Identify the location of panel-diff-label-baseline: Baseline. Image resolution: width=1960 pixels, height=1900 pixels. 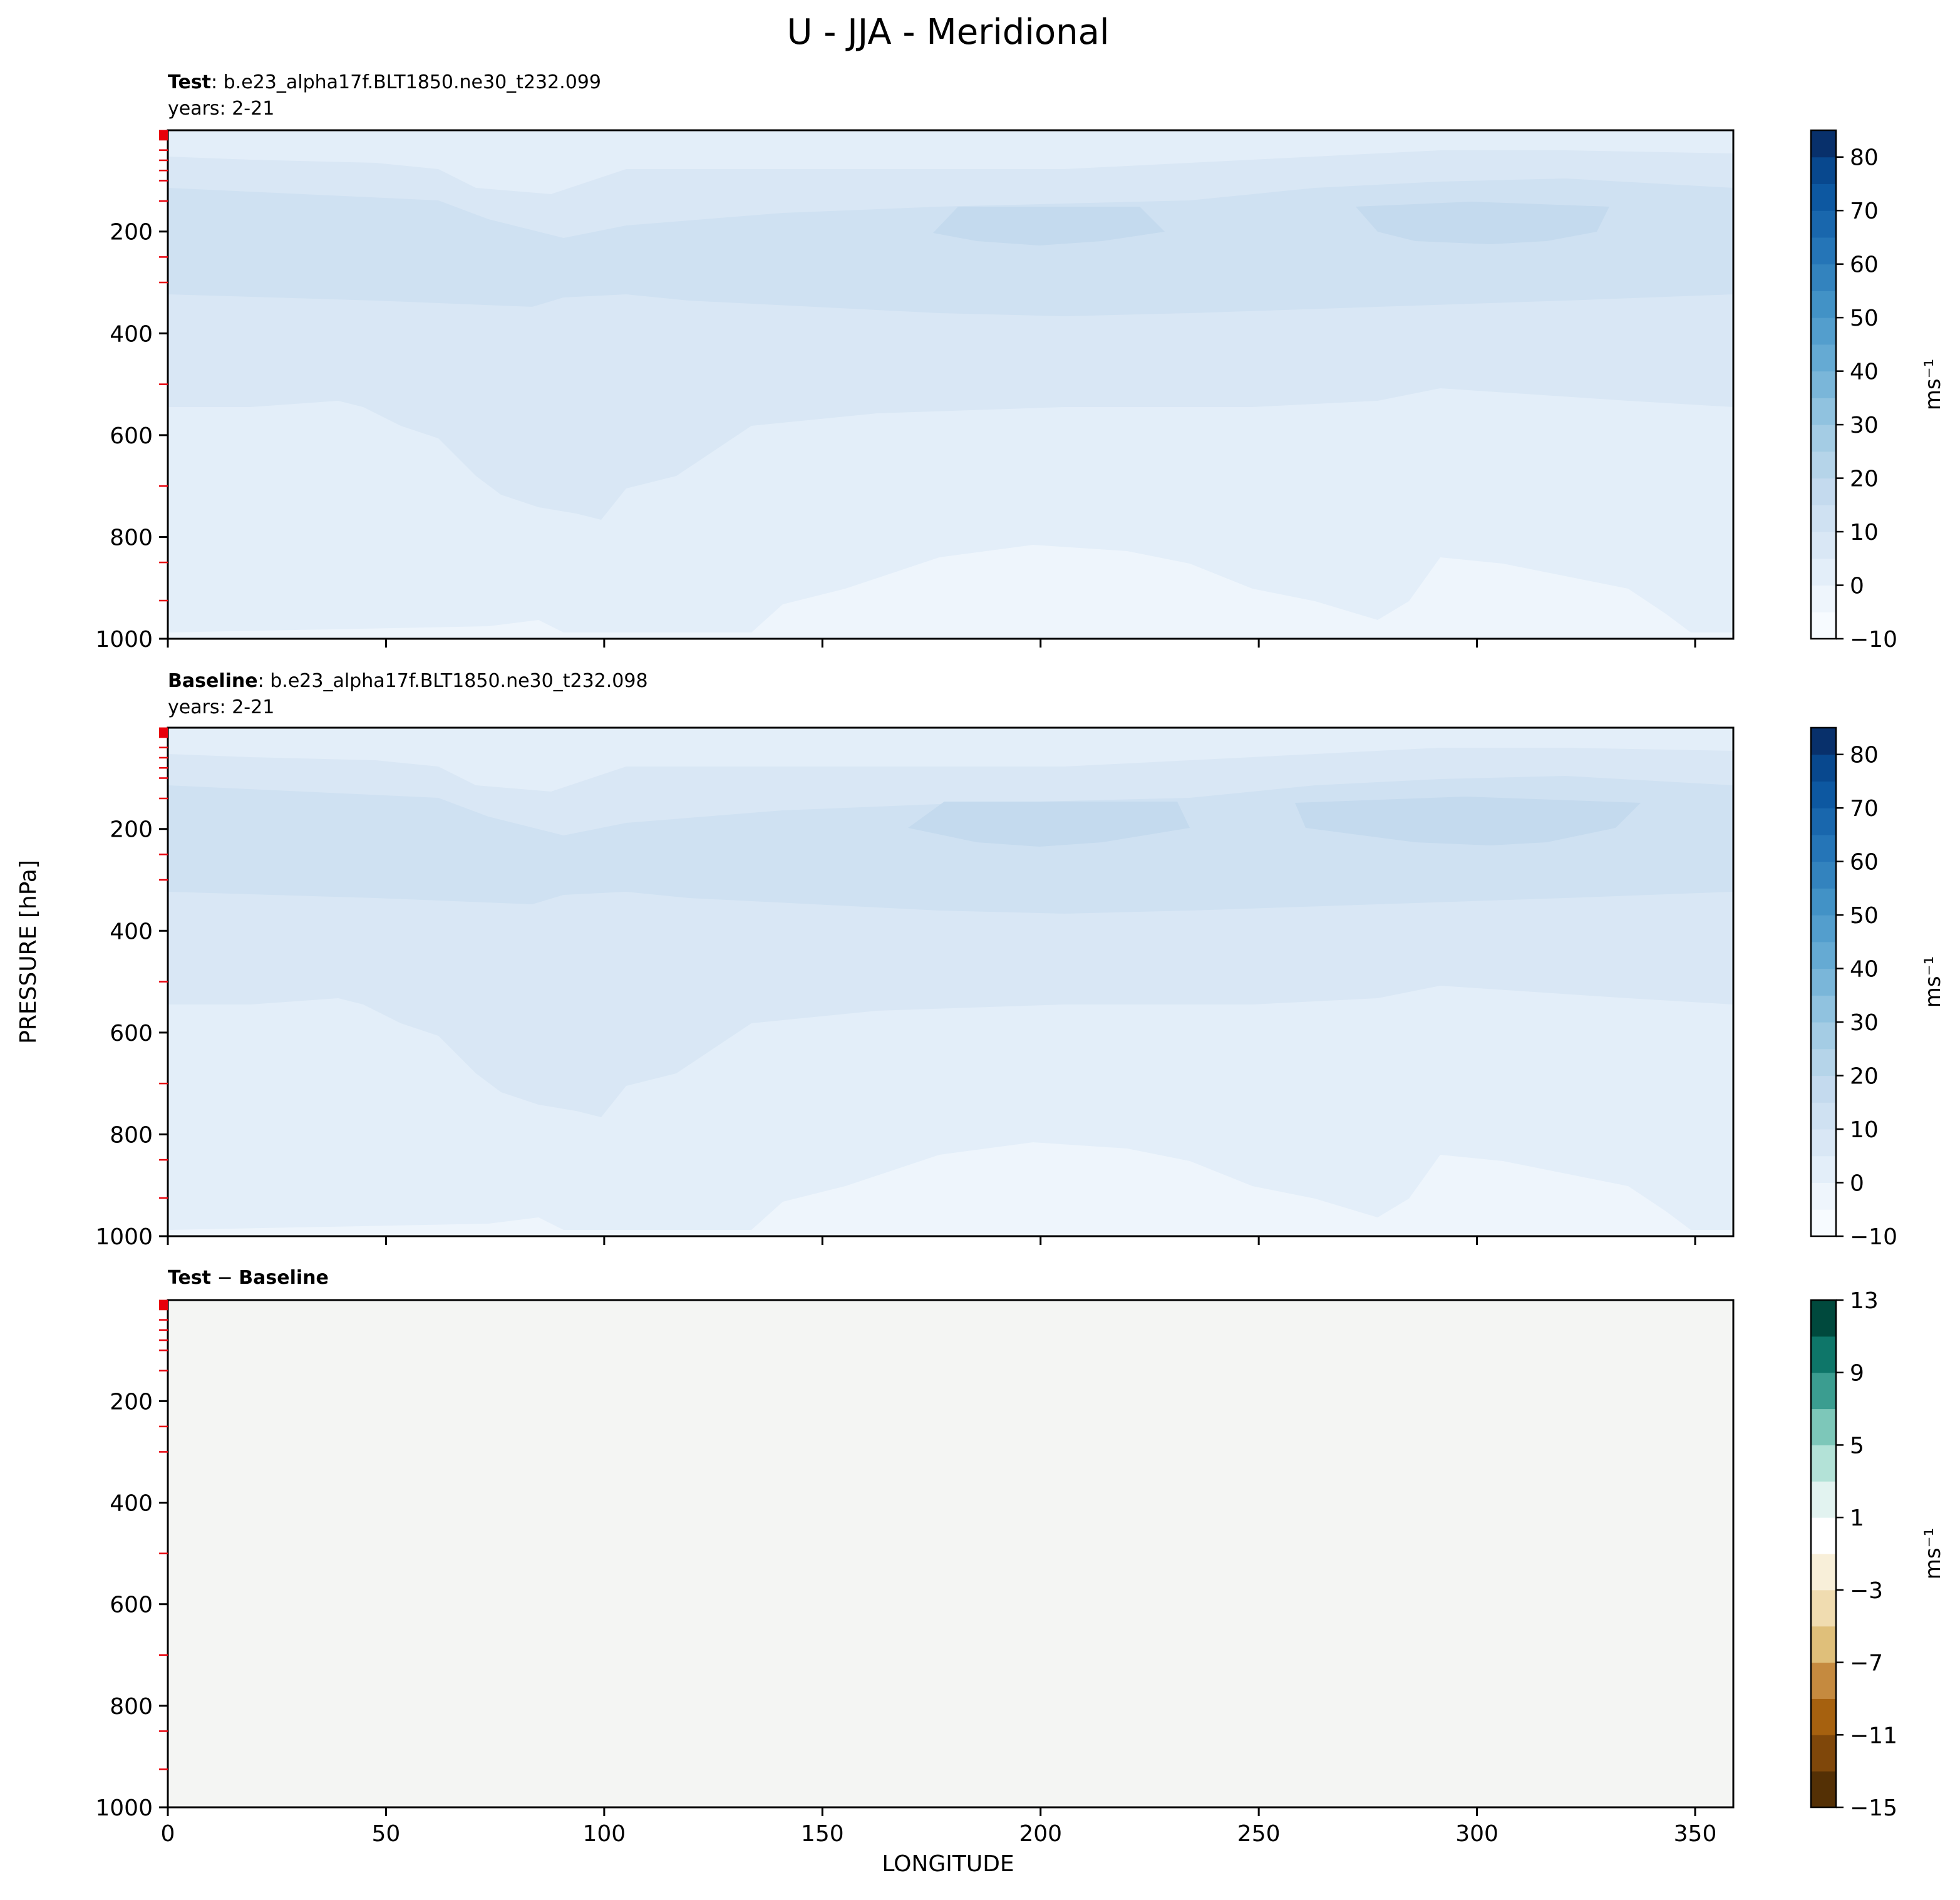
(284, 1278).